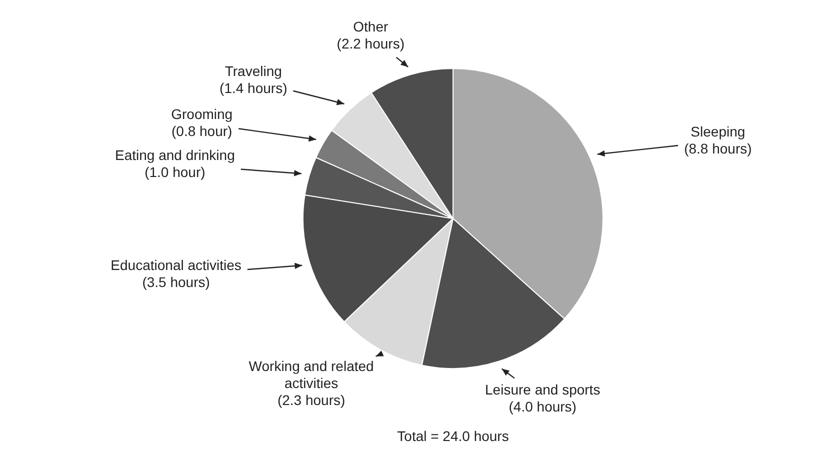  What do you see at coordinates (176, 282) in the screenshot?
I see `data-label: (3.5 hours)` at bounding box center [176, 282].